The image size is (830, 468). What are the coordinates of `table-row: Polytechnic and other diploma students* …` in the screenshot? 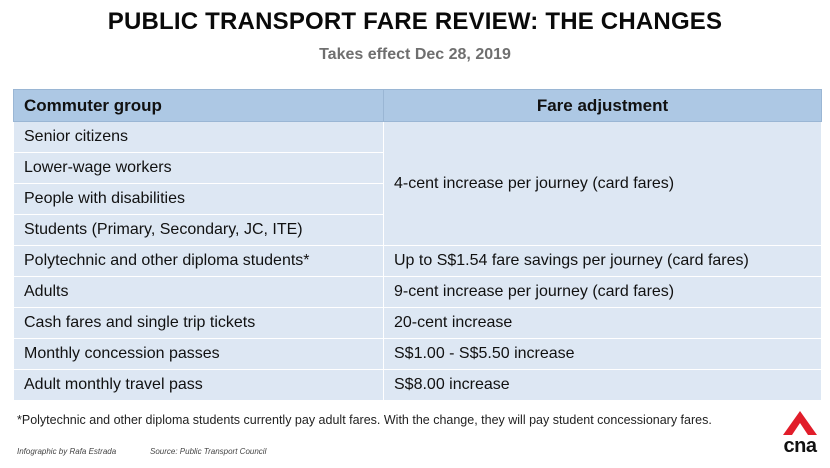 It's located at (417, 261).